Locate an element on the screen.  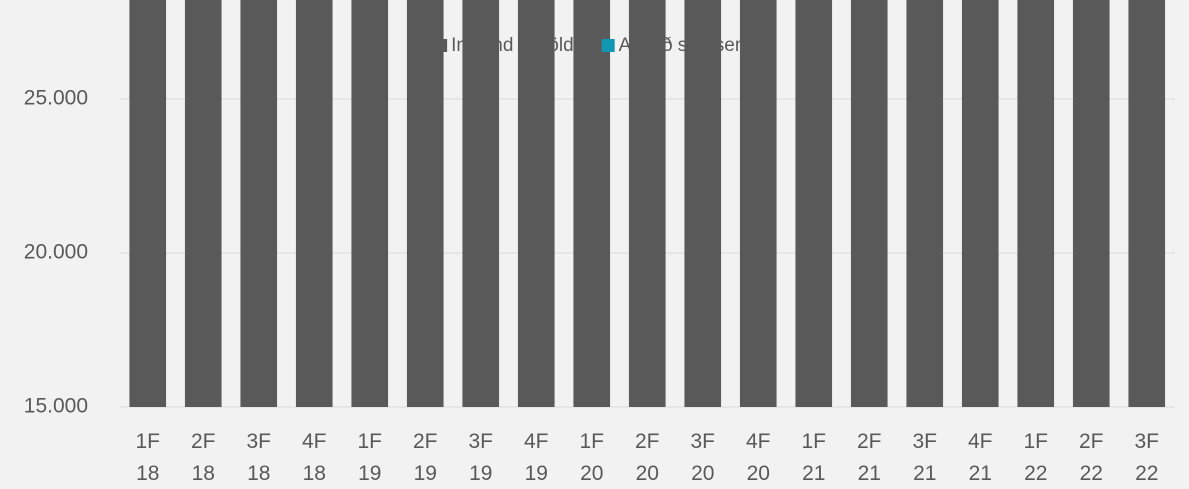
legend-label: Innlend iðgjöld is located at coordinates (512, 45).